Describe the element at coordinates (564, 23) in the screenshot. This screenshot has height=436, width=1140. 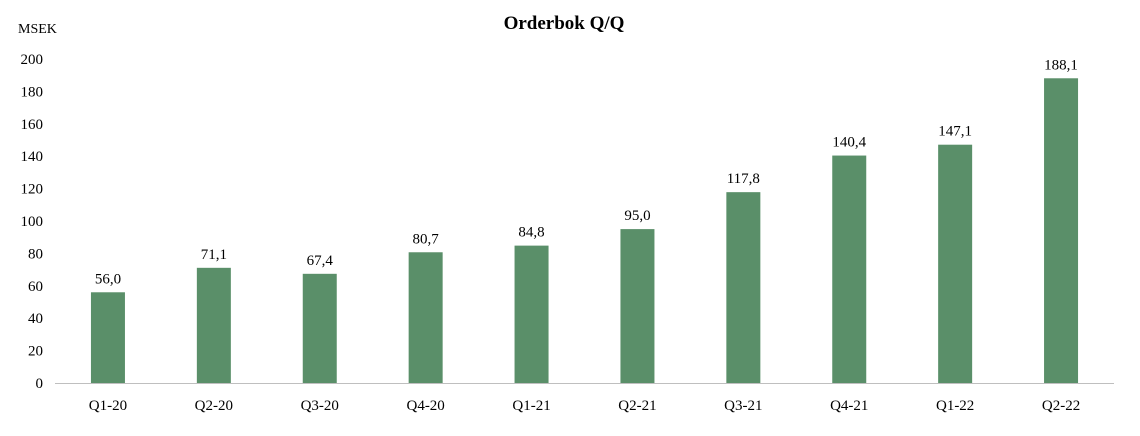
I see `chart-title: Orderbok Q/Q` at that location.